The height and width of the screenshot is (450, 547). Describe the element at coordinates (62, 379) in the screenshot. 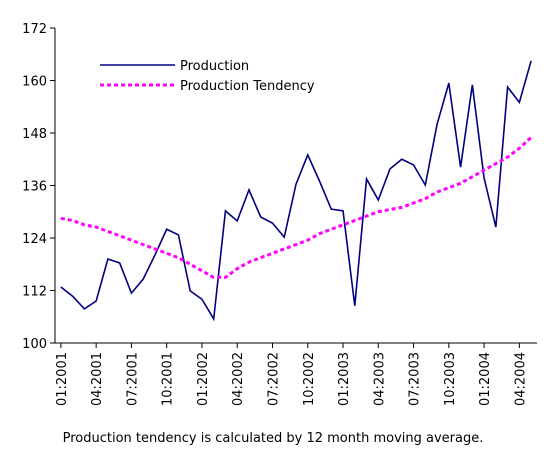

I see `x-tick-label: 01:2001` at that location.